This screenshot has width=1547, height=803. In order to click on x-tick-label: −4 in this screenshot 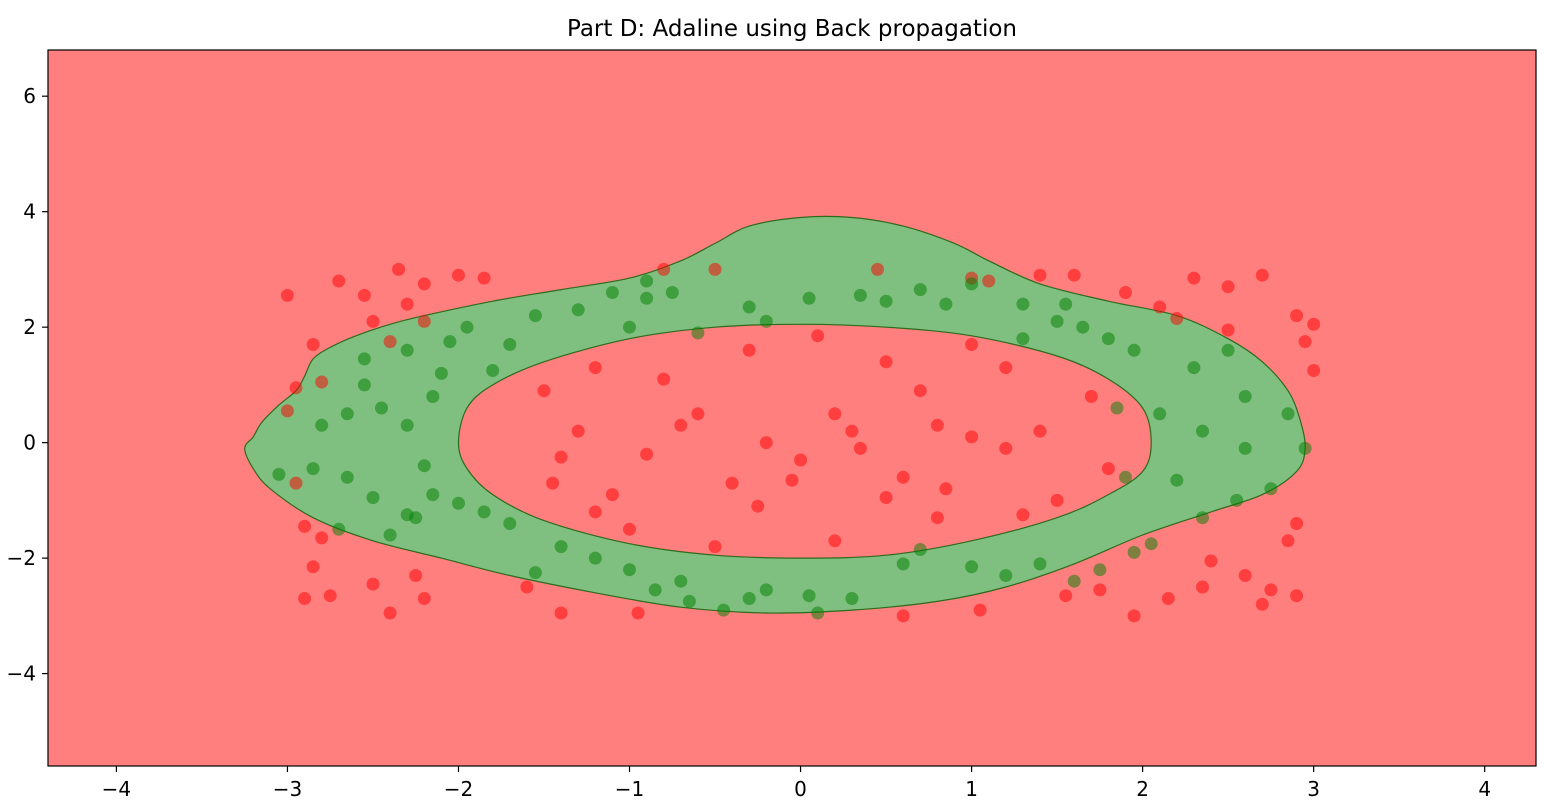, I will do `click(116, 789)`.